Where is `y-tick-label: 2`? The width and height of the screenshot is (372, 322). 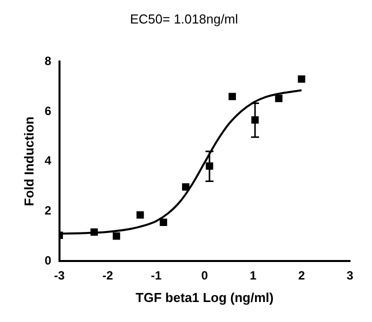
y-tick-label: 2 is located at coordinates (48, 210).